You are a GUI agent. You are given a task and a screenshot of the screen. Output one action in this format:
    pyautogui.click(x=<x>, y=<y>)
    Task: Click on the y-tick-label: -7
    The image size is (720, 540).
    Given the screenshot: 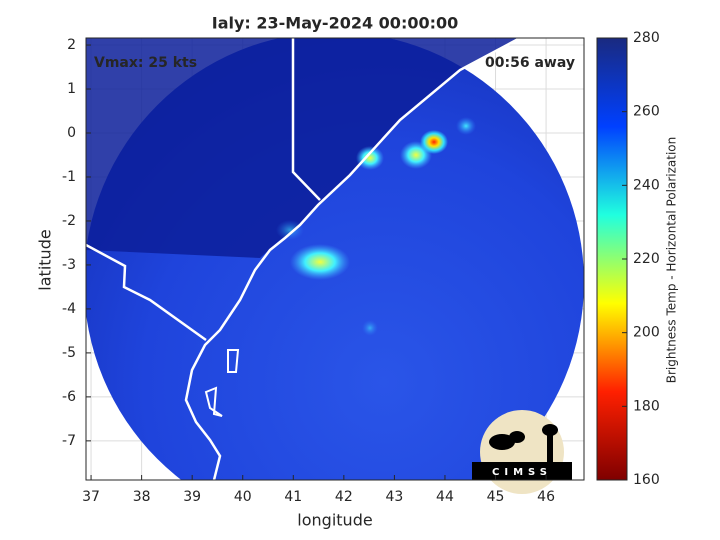 What is the action you would take?
    pyautogui.click(x=69, y=441)
    